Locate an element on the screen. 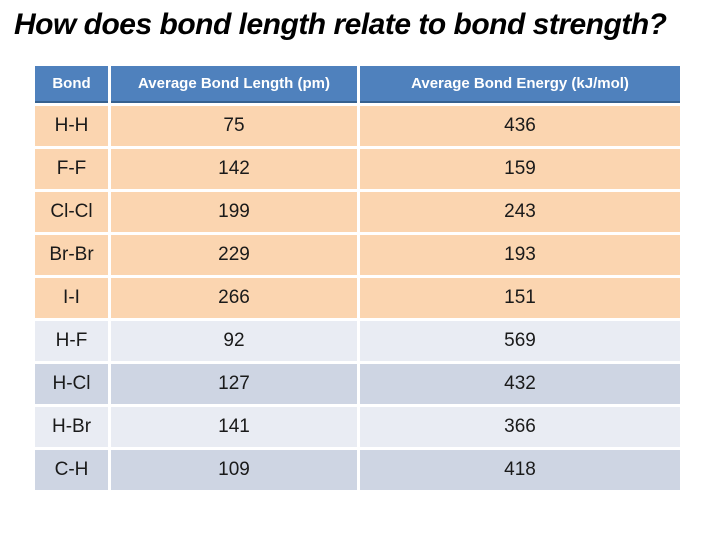 The height and width of the screenshot is (540, 720). bond-cell: H-Cl is located at coordinates (71, 384).